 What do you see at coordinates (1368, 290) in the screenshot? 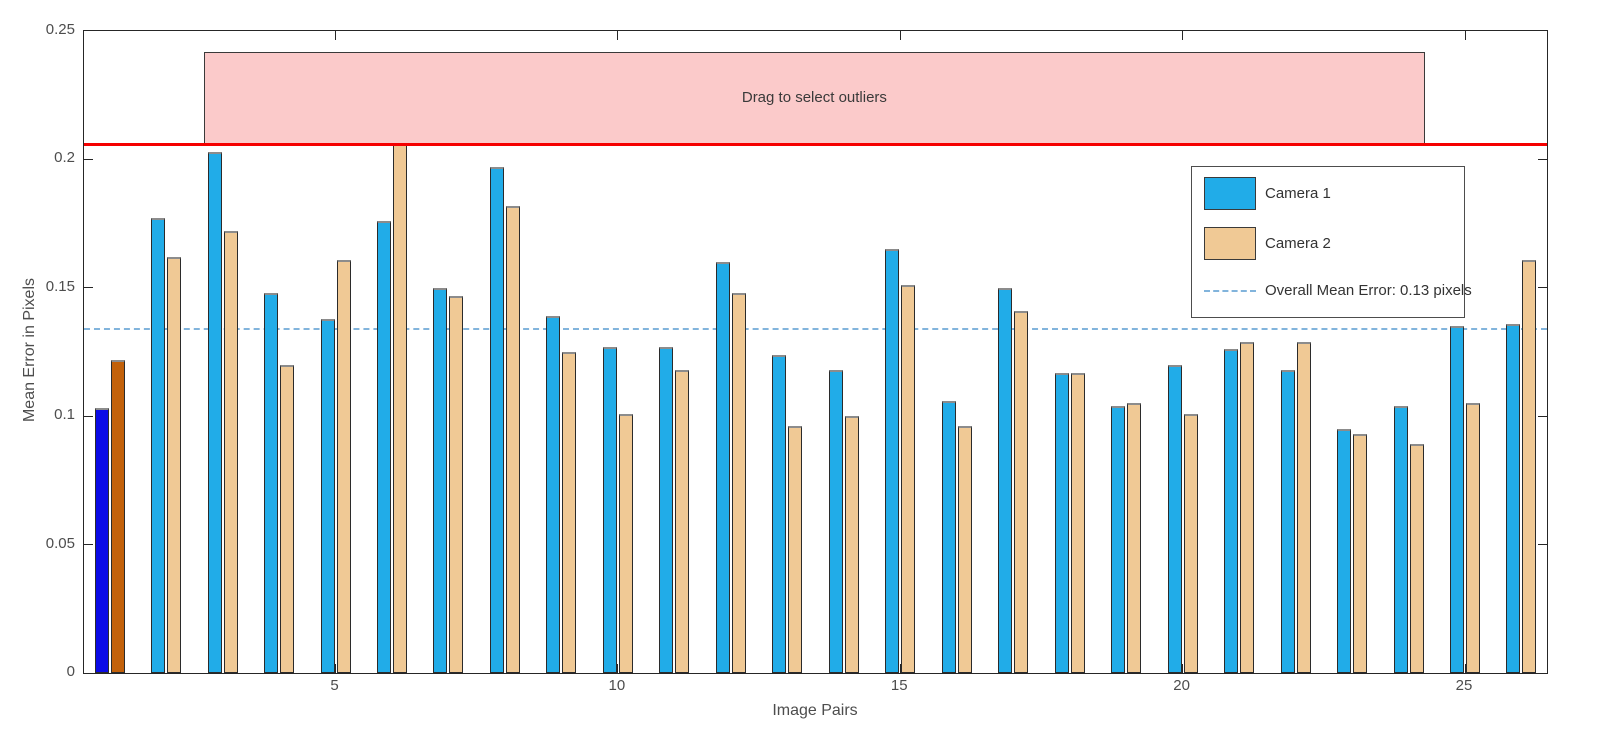
I see `legend-label-mean-line: Overall Mean Error: 0.13 pixels` at bounding box center [1368, 290].